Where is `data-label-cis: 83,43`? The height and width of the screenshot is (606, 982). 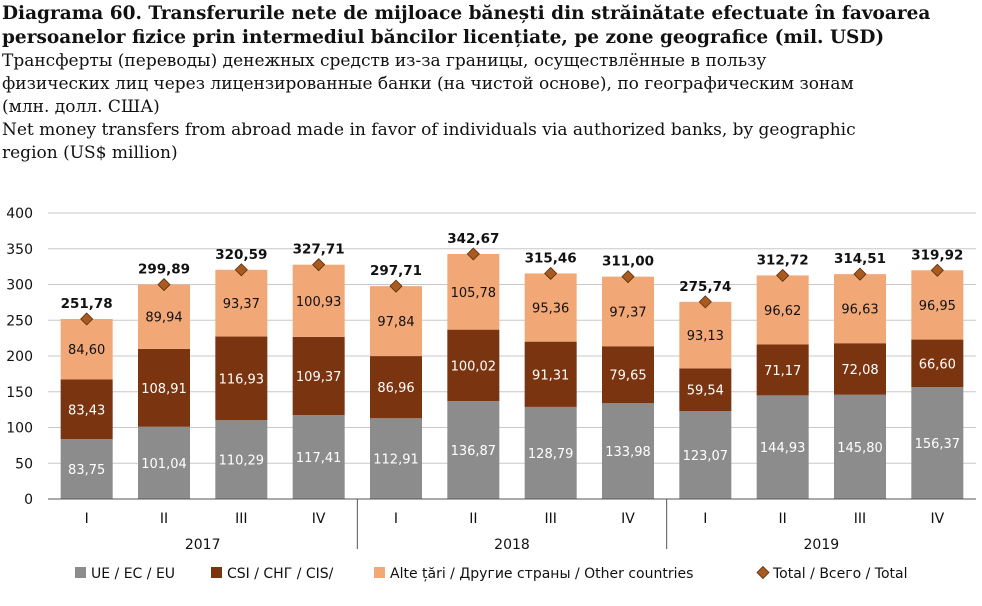 data-label-cis: 83,43 is located at coordinates (86, 410).